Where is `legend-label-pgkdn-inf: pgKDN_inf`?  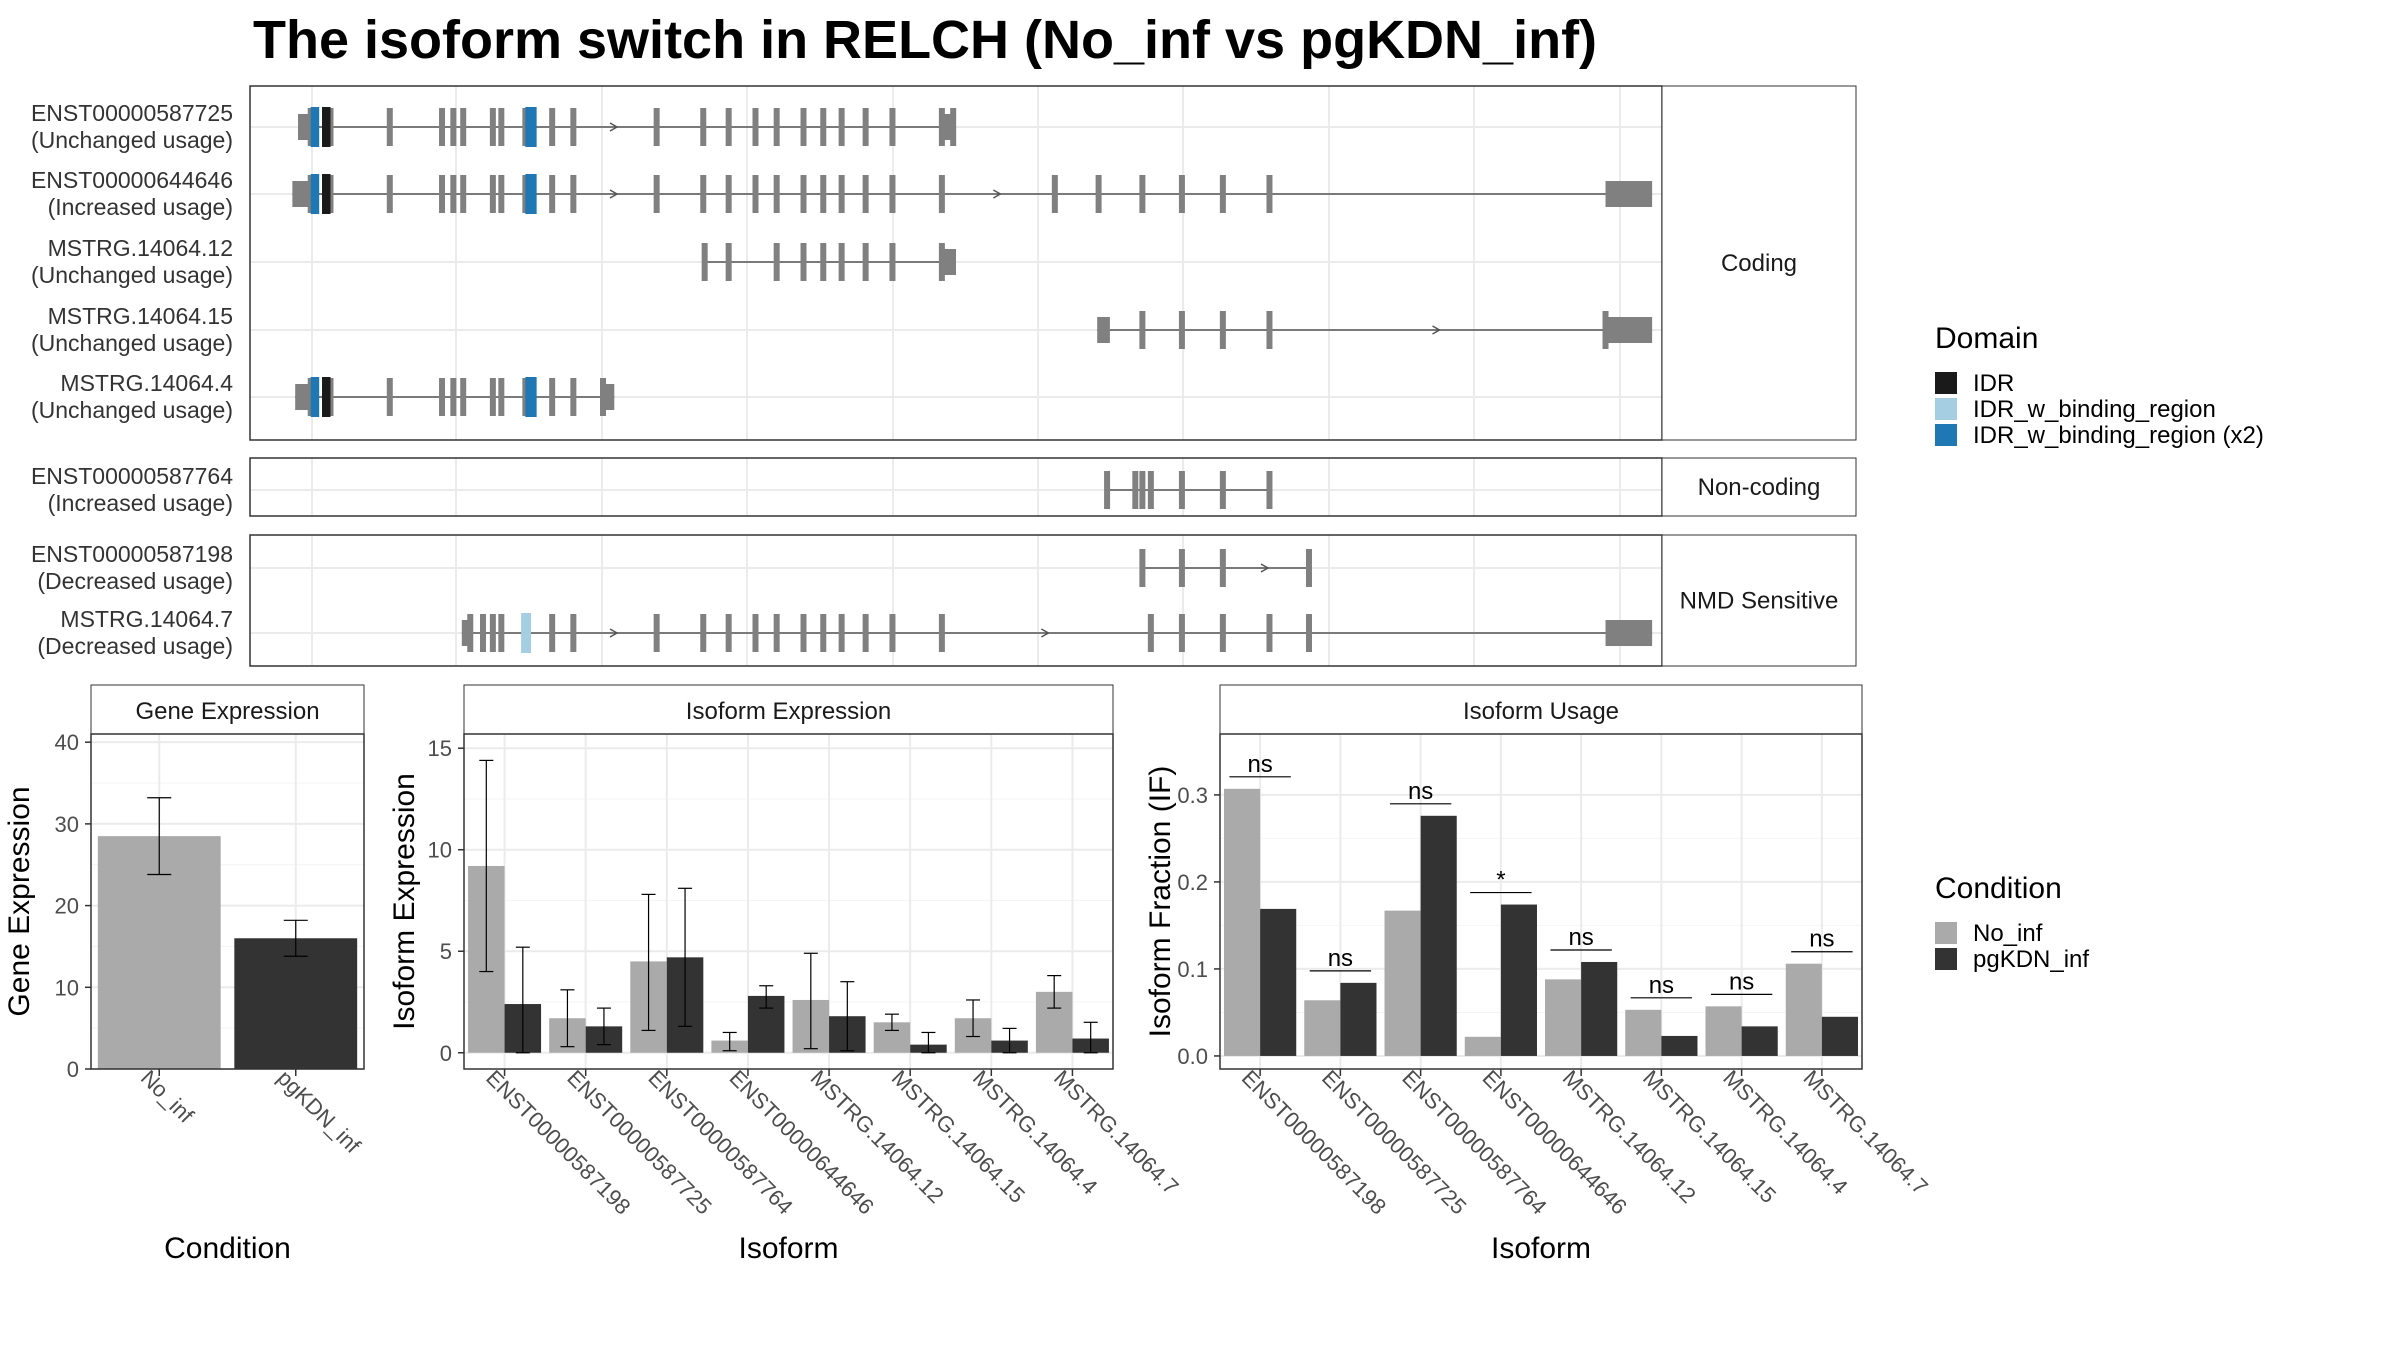 legend-label-pgkdn-inf: pgKDN_inf is located at coordinates (2031, 959).